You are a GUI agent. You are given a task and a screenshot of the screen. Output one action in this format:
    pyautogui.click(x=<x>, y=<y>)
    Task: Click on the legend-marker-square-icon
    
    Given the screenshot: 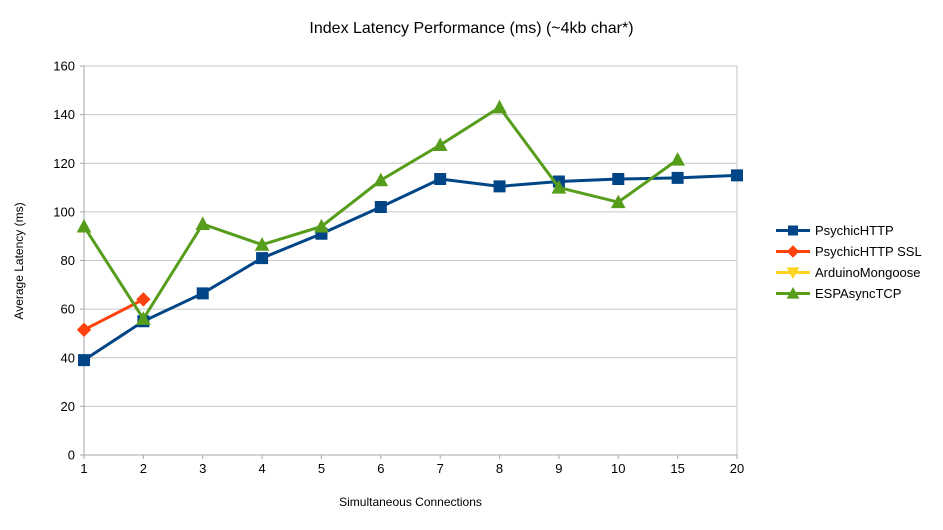 What is the action you would take?
    pyautogui.click(x=793, y=230)
    